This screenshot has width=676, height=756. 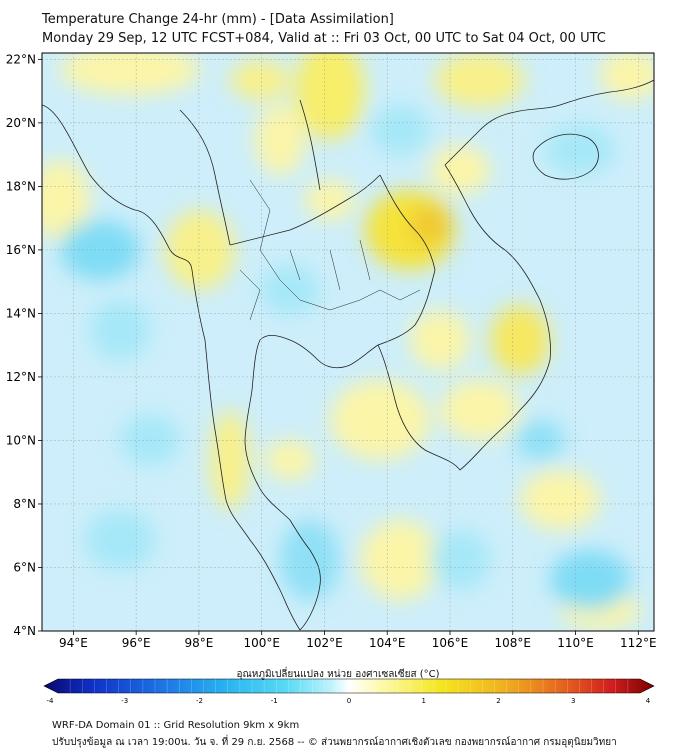 I want to click on lat-tick-label: 14°N, so click(x=21, y=313).